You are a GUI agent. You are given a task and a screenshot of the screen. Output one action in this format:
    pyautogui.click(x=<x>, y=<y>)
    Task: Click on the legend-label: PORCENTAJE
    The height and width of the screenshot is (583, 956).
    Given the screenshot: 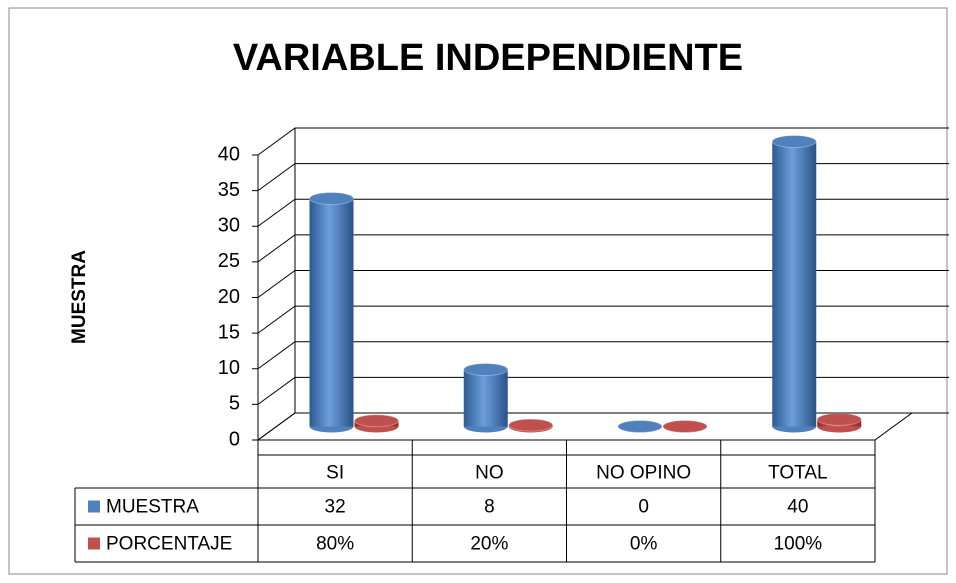 What is the action you would take?
    pyautogui.click(x=169, y=544)
    